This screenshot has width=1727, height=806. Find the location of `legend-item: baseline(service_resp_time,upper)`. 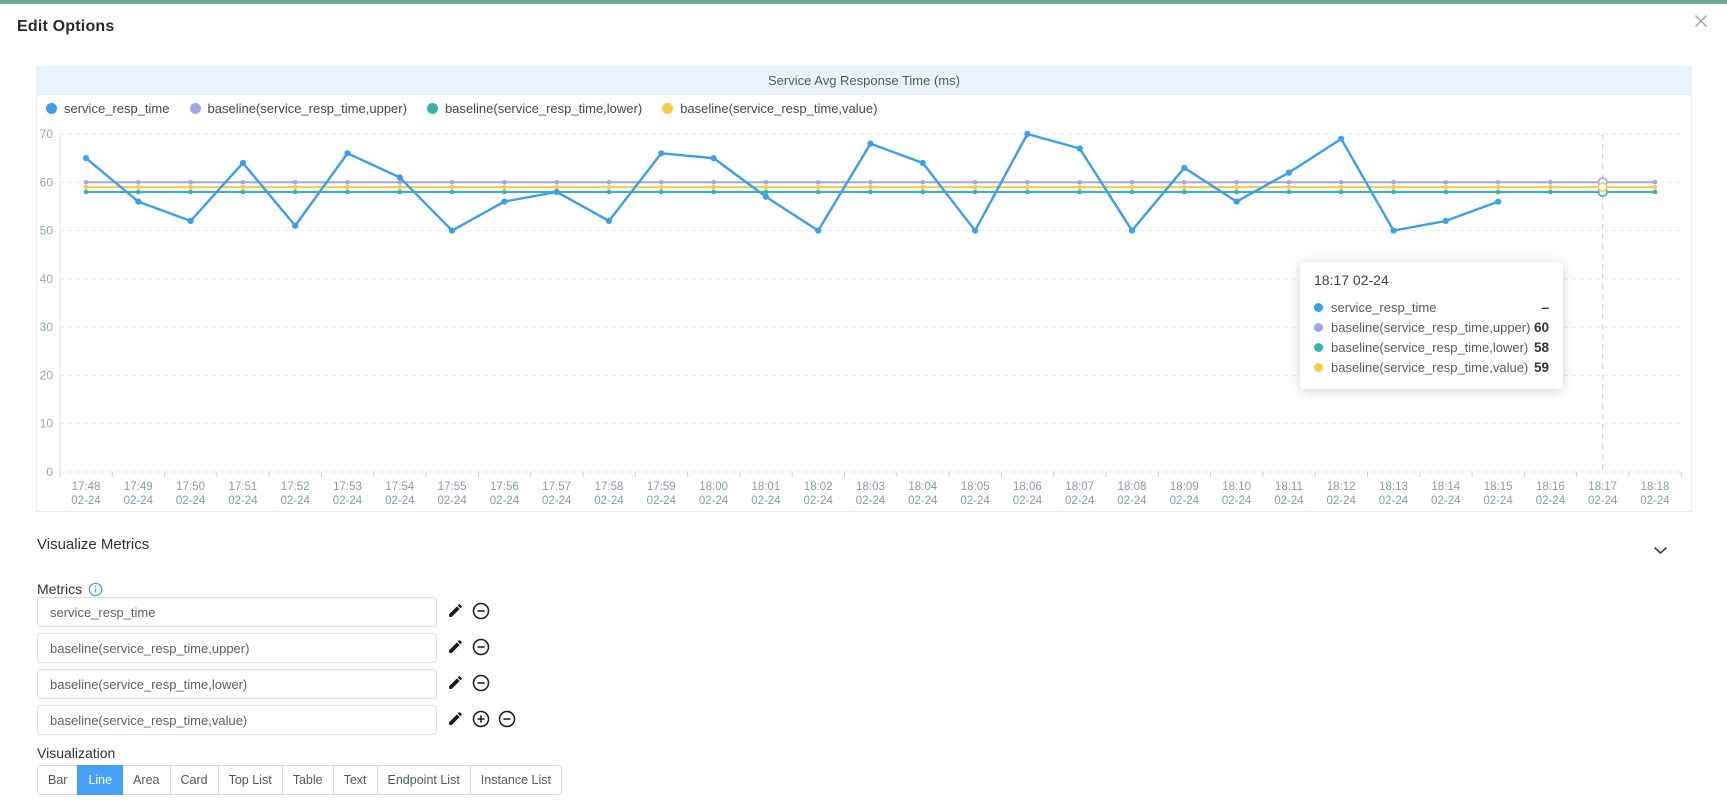

legend-item: baseline(service_resp_time,upper) is located at coordinates (298, 108).